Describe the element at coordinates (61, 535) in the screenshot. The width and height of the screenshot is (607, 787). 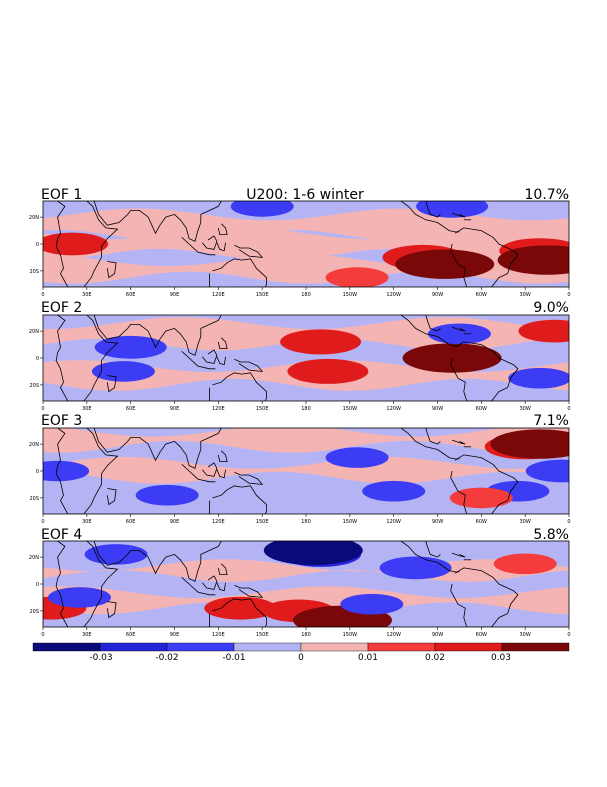
I see `panel-4-label: EOF 4` at that location.